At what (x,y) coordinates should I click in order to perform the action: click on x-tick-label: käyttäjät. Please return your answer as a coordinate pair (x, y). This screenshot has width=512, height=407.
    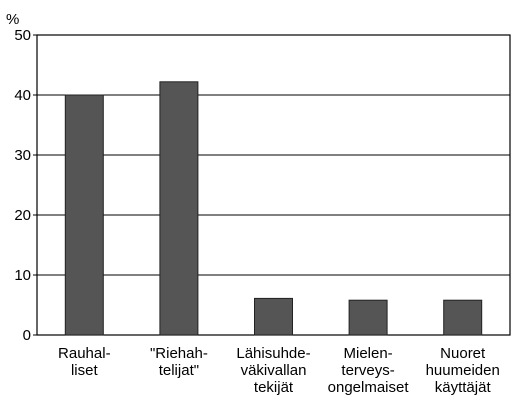
    Looking at the image, I should click on (463, 387).